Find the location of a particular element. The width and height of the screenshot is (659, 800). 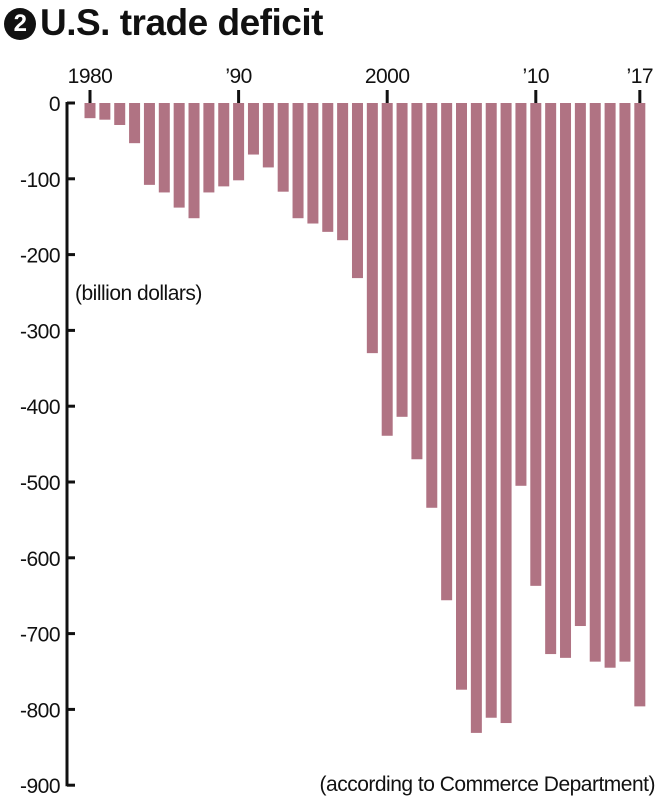

x-tick-label: ’17 is located at coordinates (640, 76).